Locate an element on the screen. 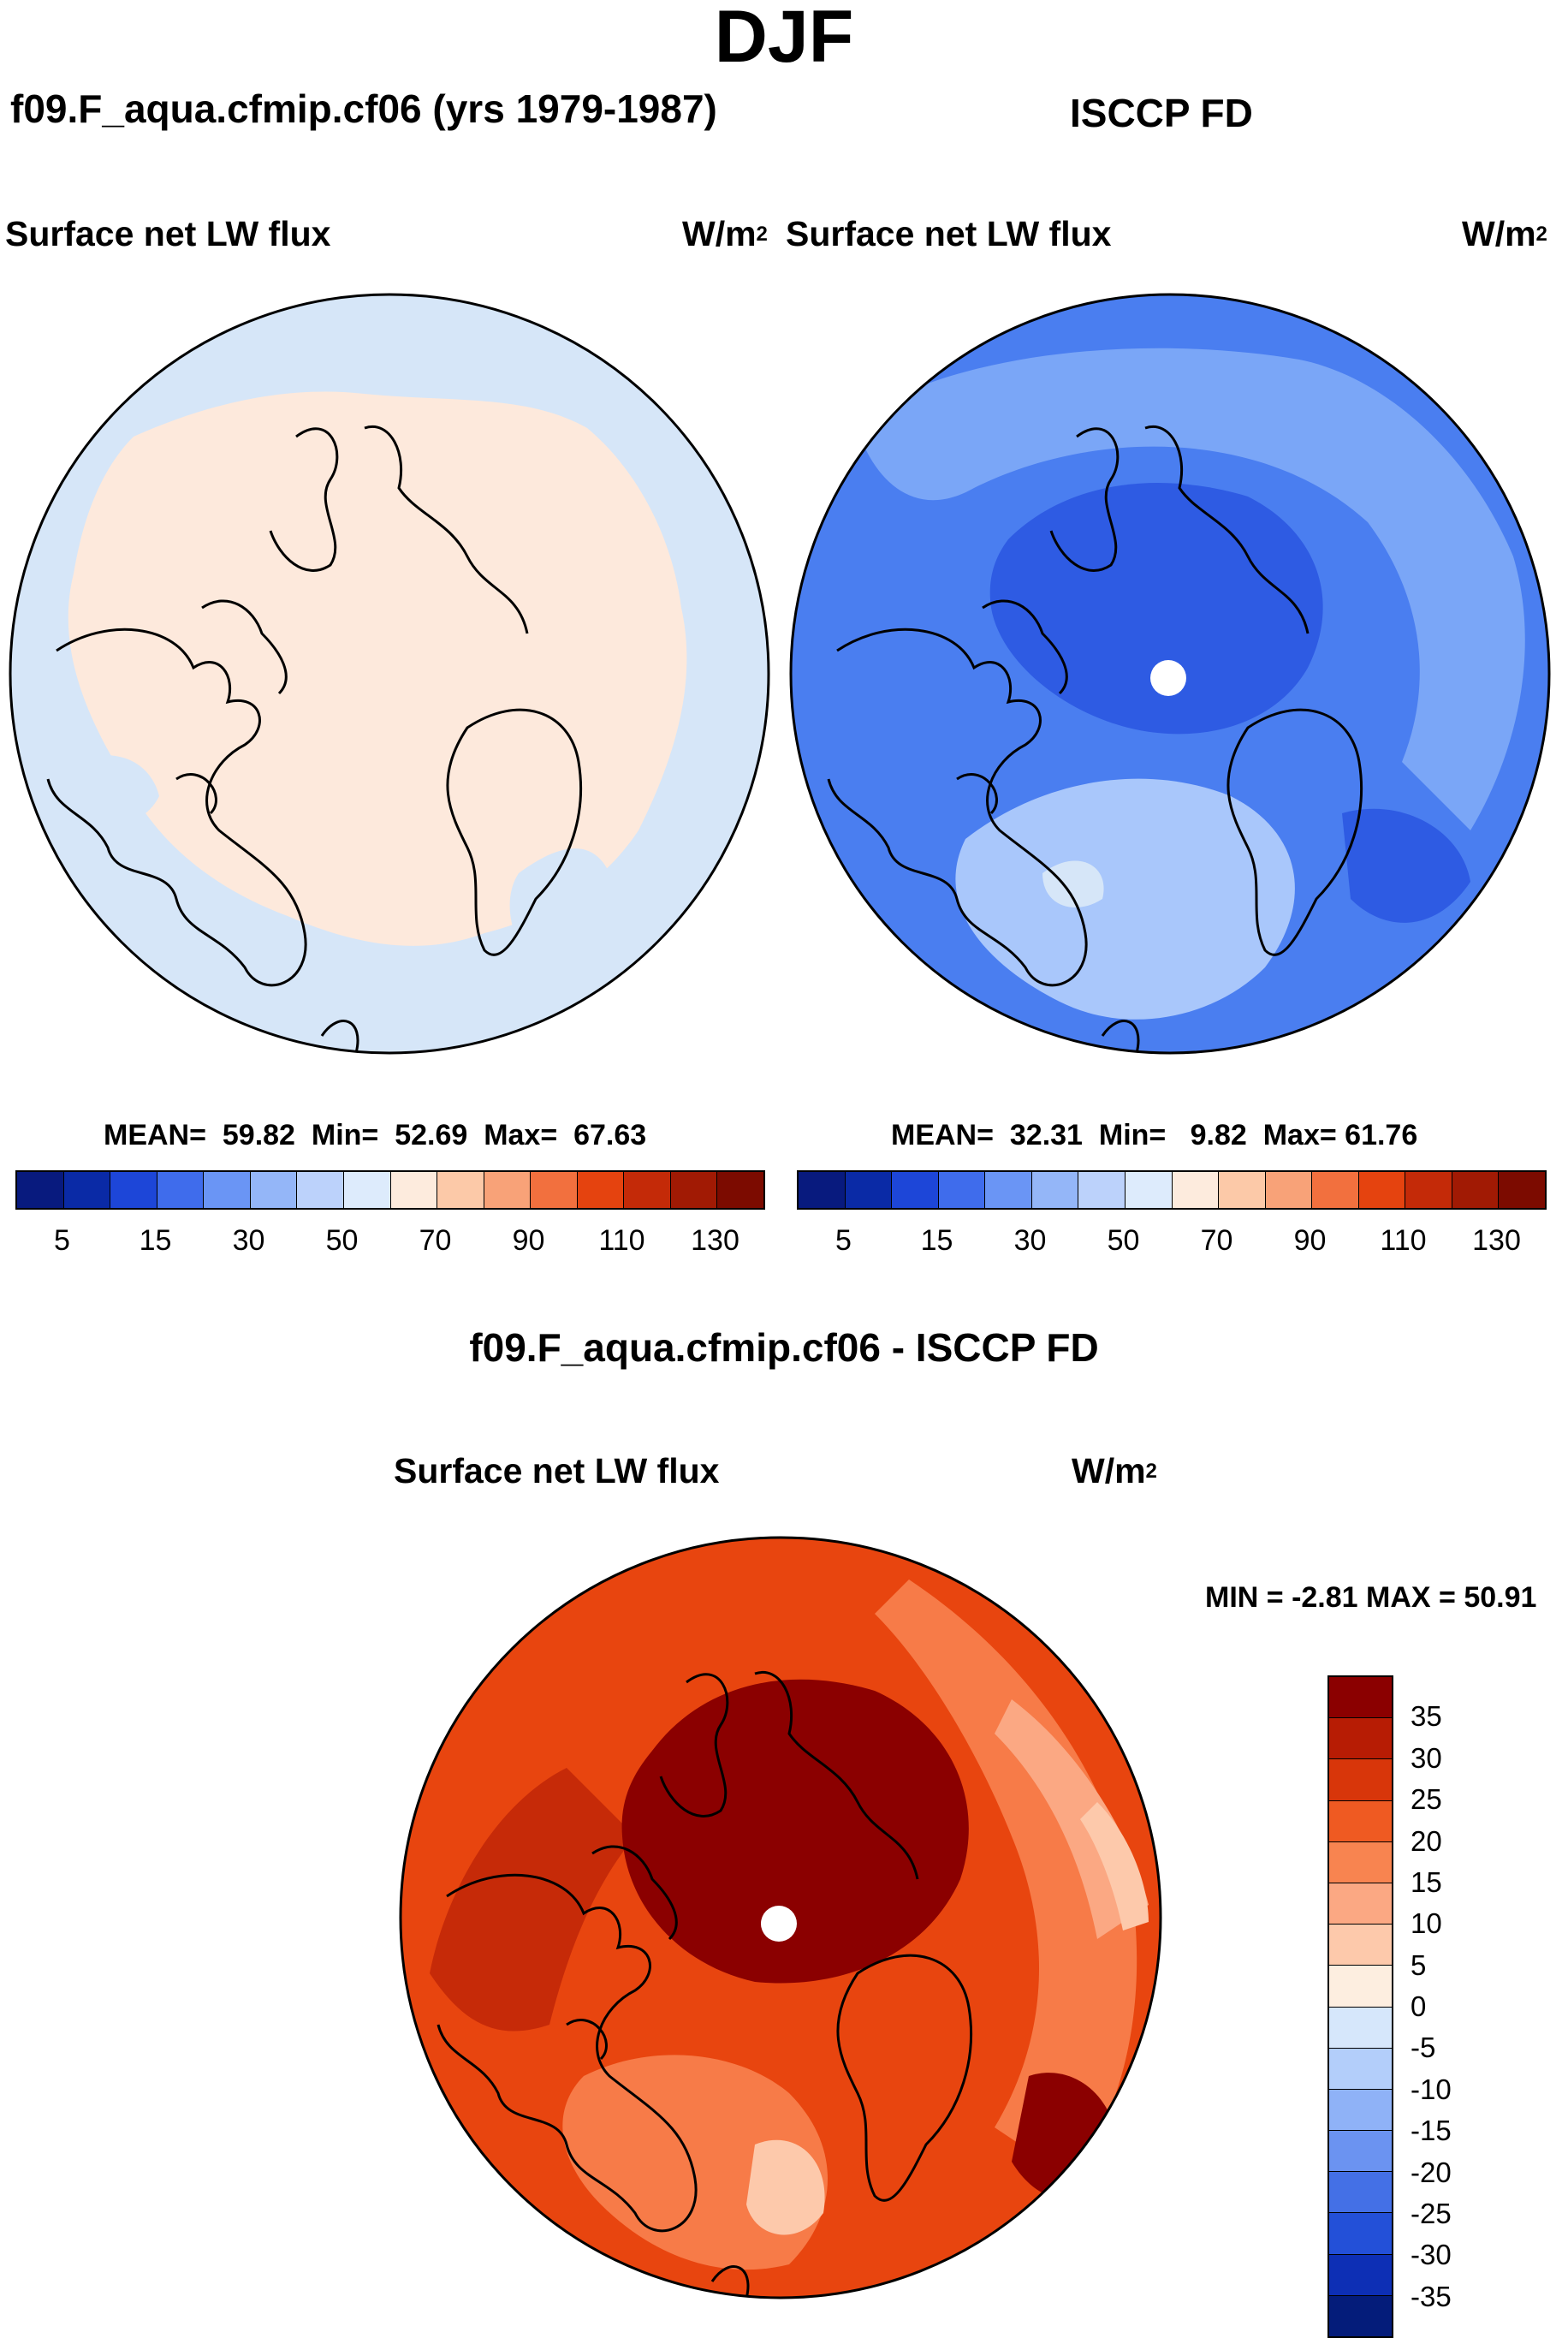 This screenshot has width=1568, height=2338. obs-units-label: W/m2 is located at coordinates (1504, 233).